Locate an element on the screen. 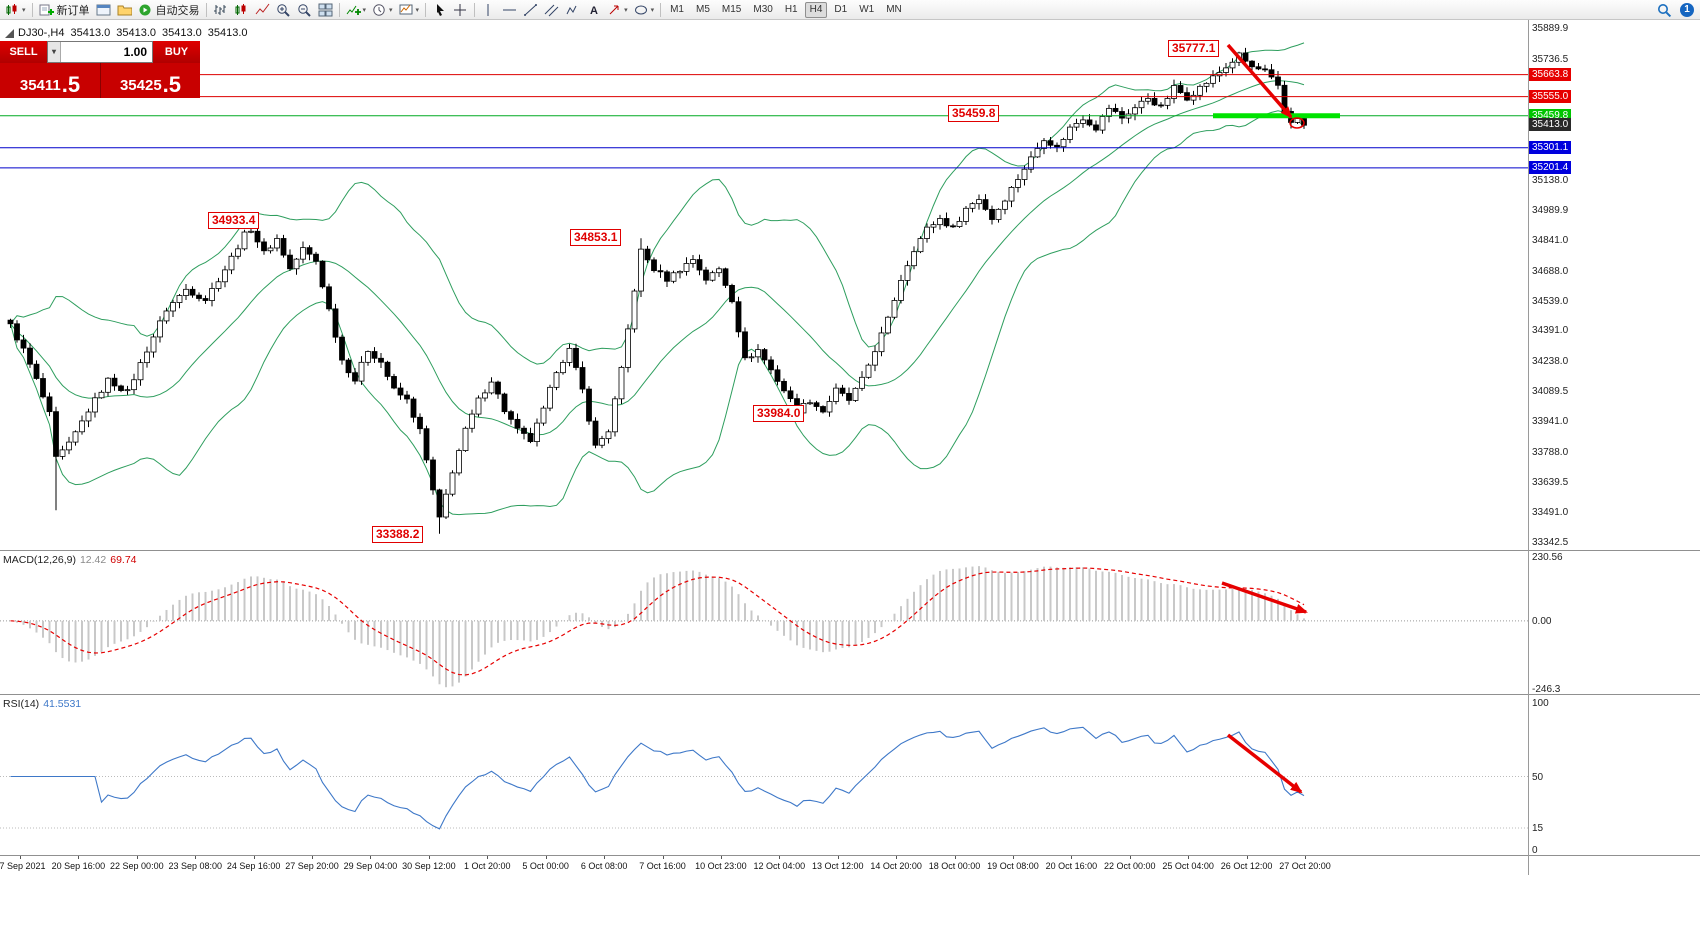 The width and height of the screenshot is (1700, 939). chart-symbol-dropdown-icon: ▾ is located at coordinates (24, 10).